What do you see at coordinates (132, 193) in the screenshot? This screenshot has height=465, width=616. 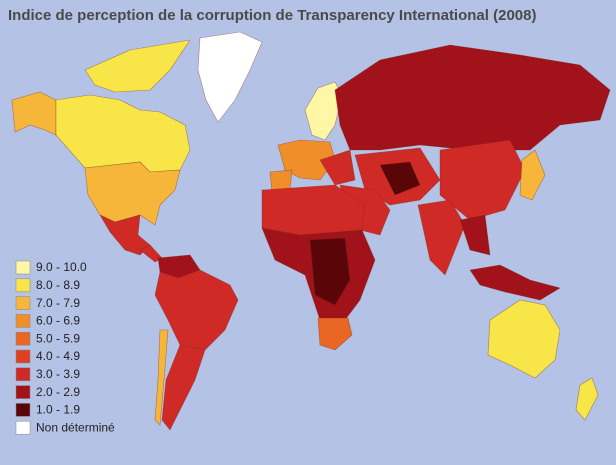 I see `usa` at bounding box center [132, 193].